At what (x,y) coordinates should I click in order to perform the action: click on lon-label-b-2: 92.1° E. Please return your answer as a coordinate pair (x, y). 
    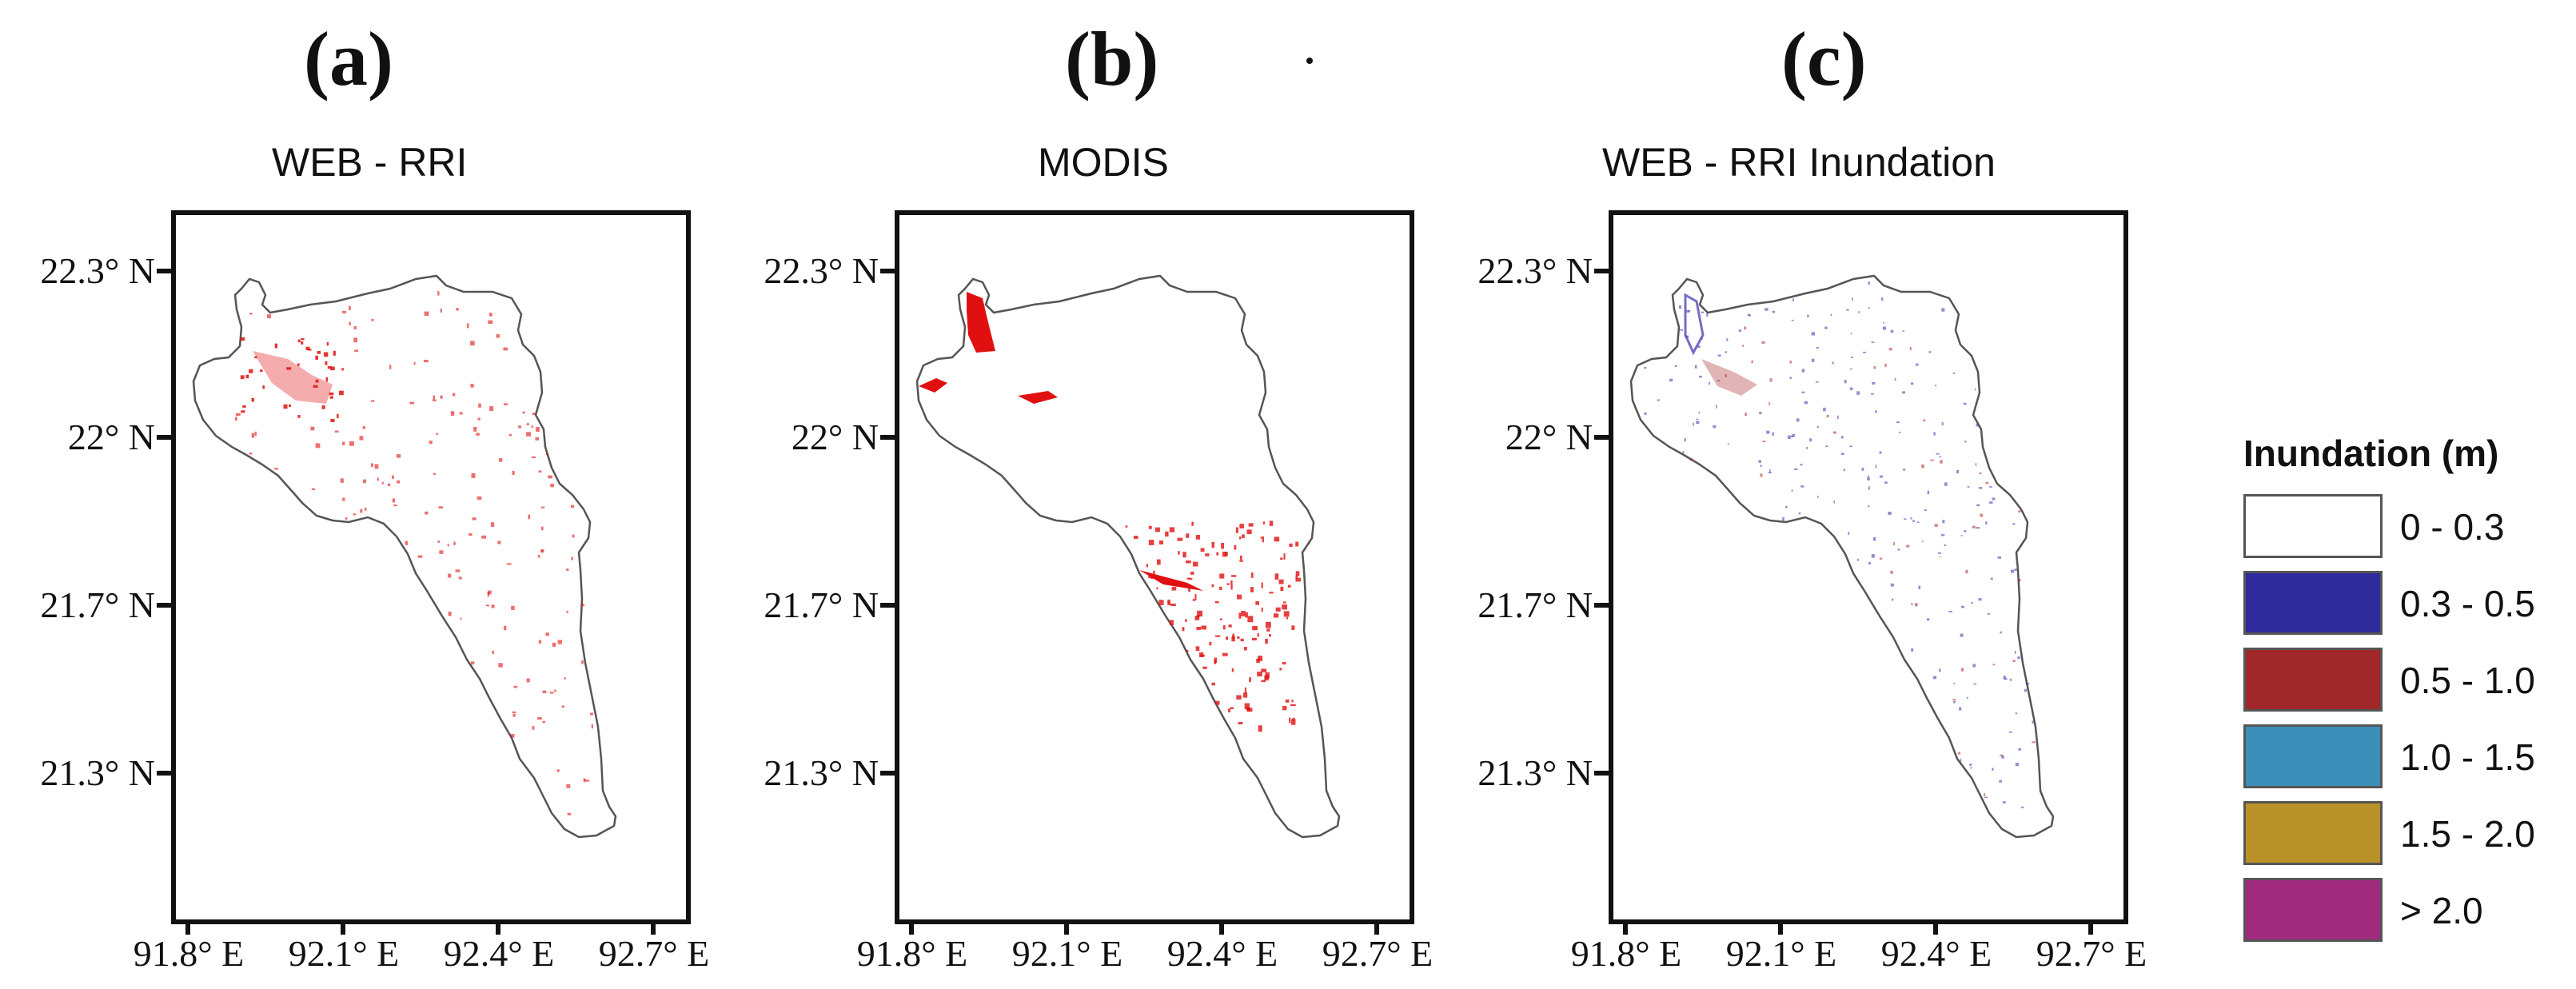
    Looking at the image, I should click on (1067, 953).